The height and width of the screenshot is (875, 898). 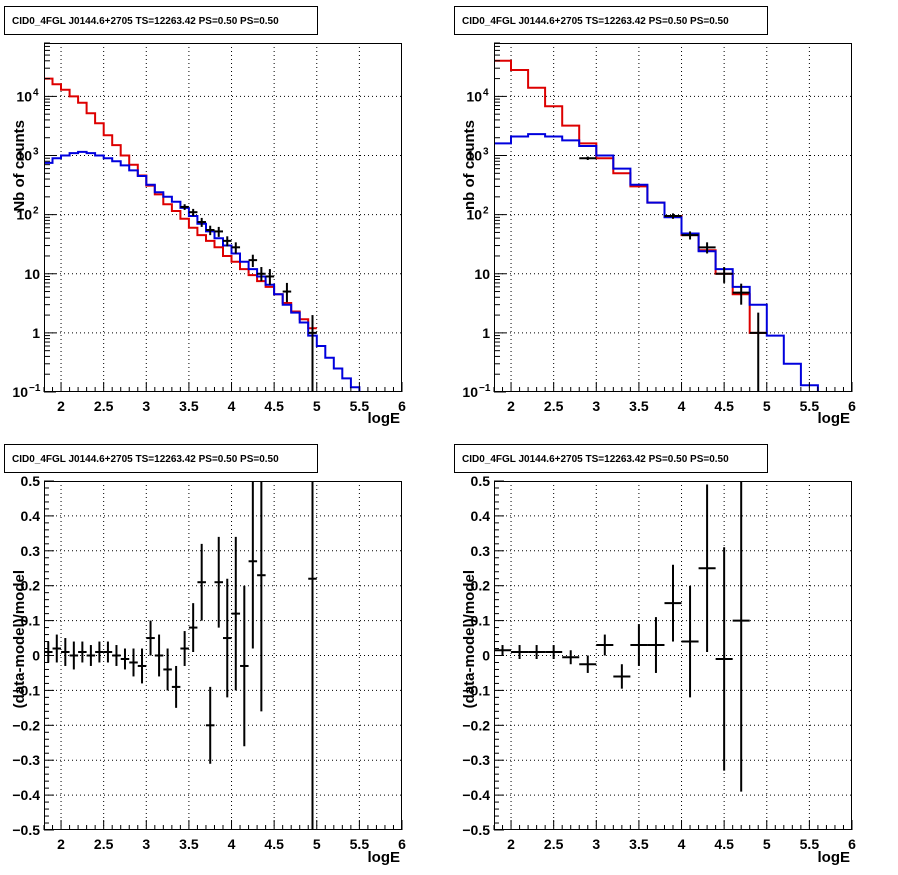 I want to click on y-tick-label: −0.5, so click(x=476, y=830).